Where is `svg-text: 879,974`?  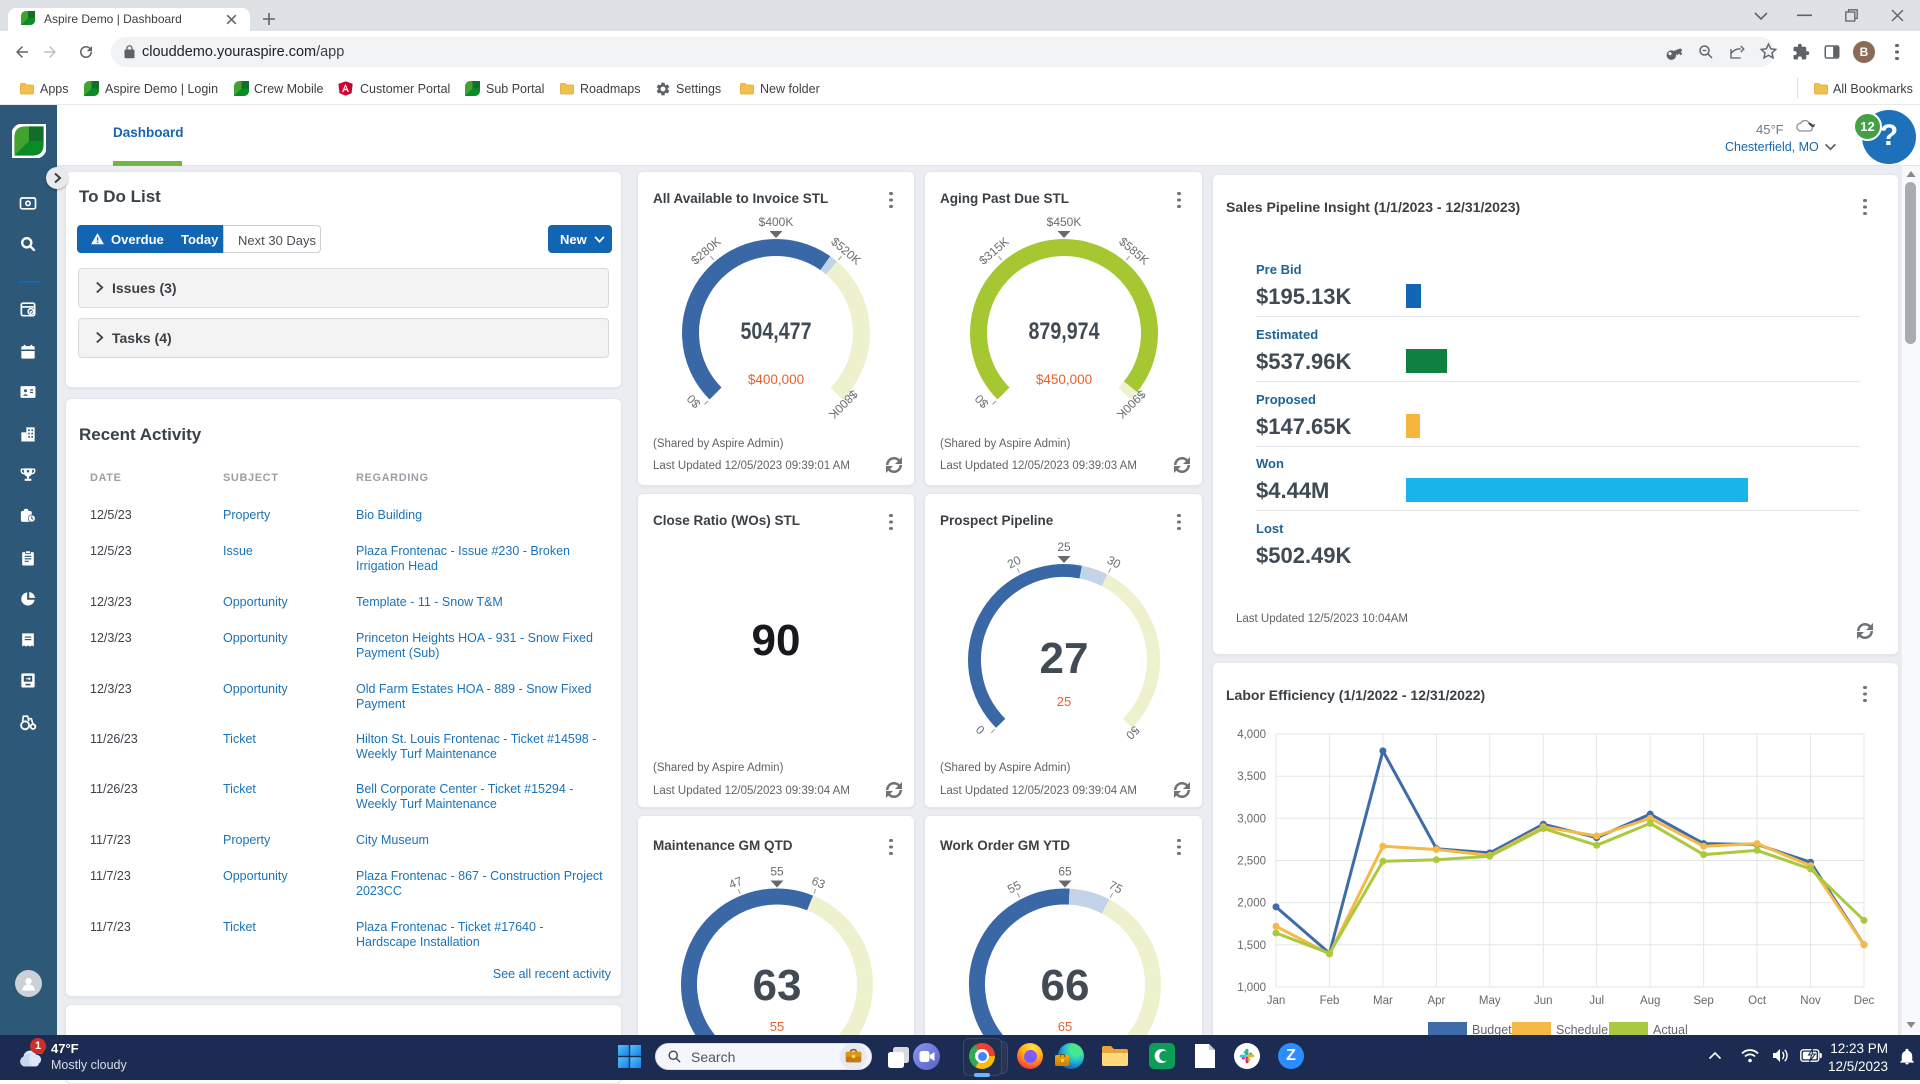 svg-text: 879,974 is located at coordinates (1065, 331).